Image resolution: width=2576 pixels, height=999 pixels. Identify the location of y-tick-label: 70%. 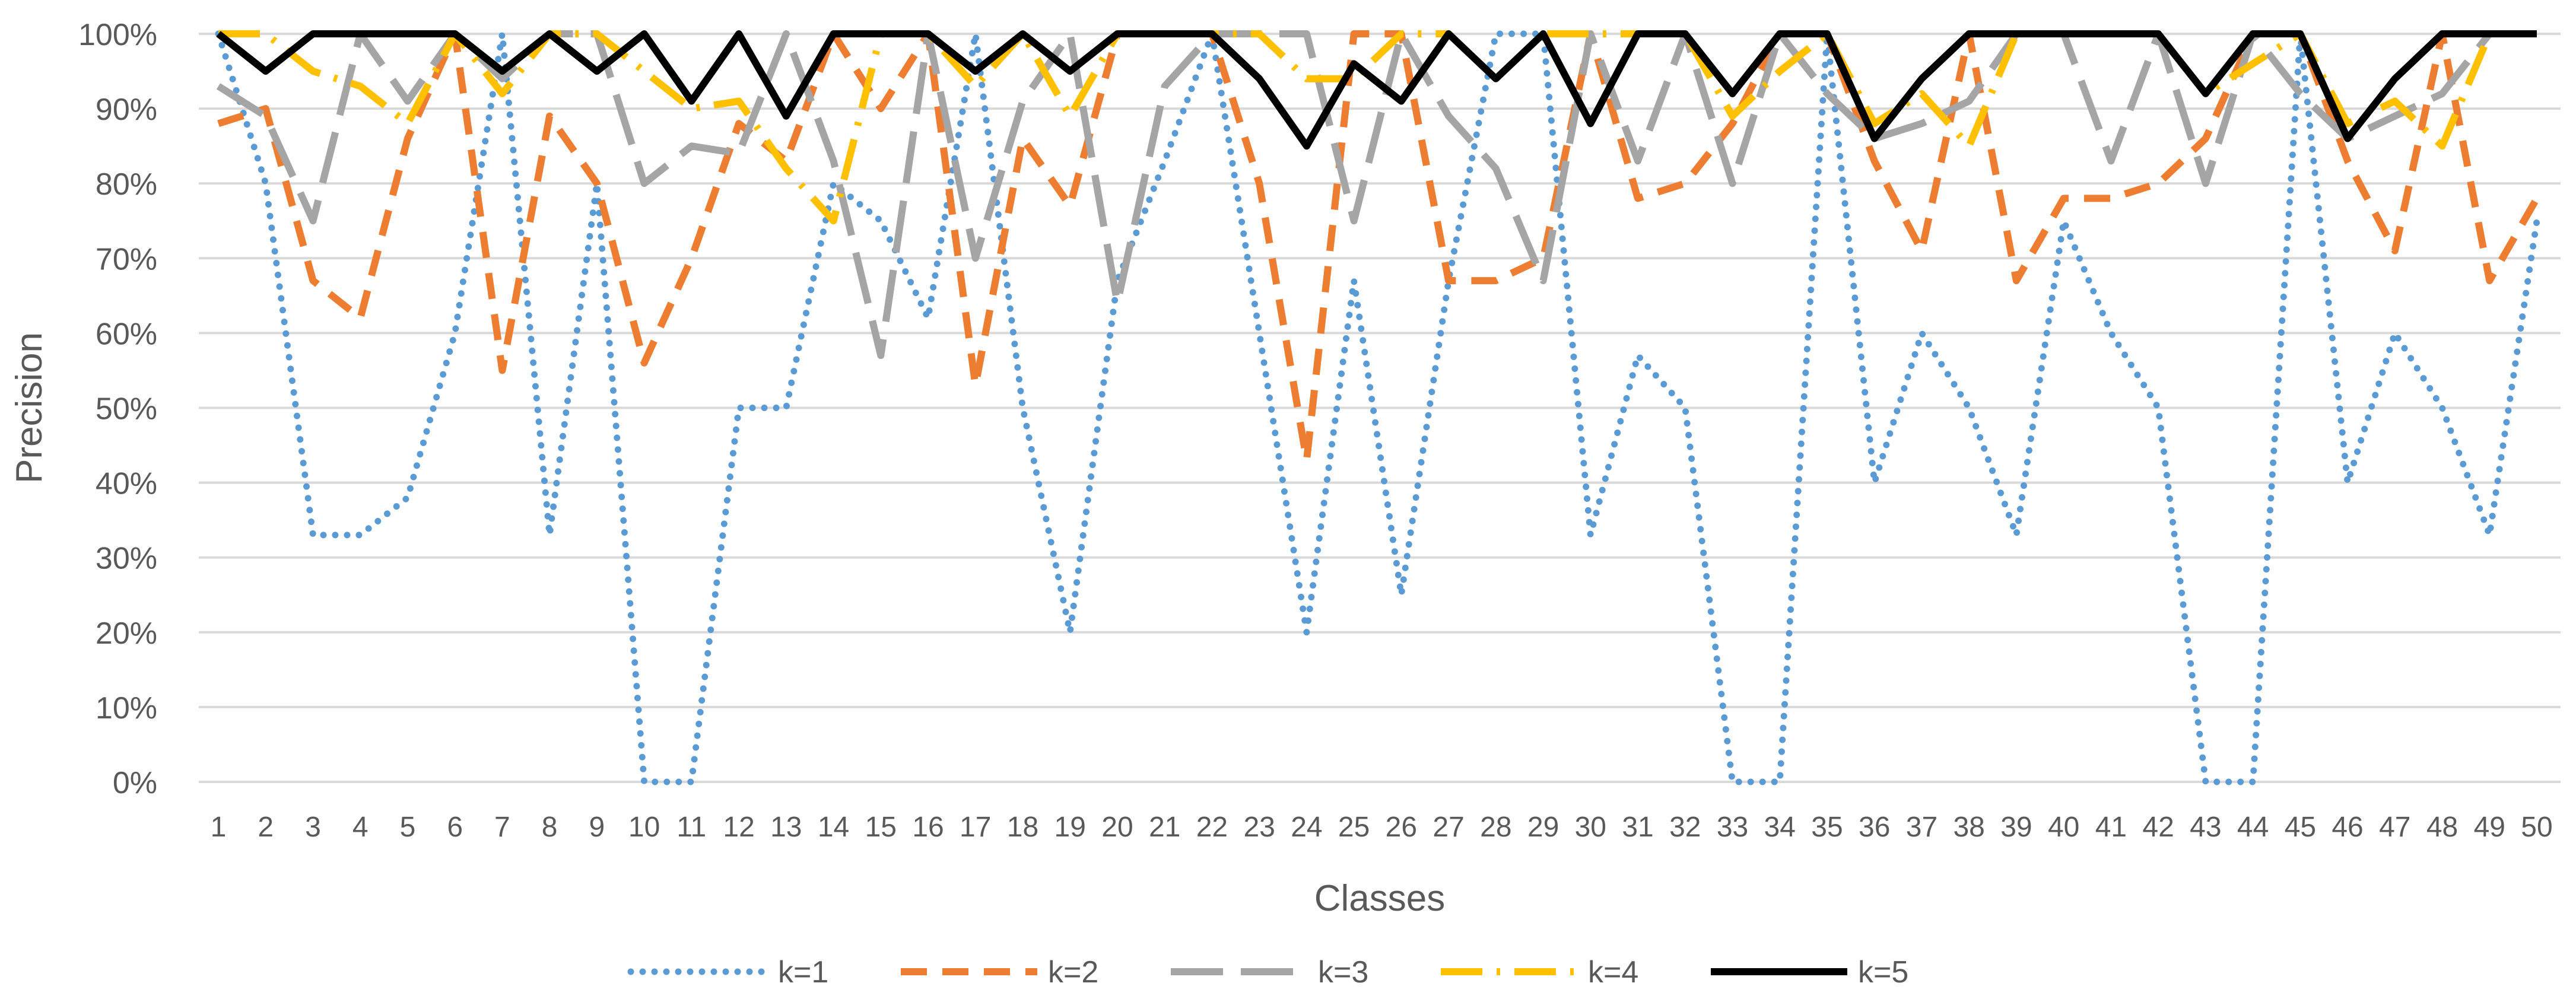
(126, 259).